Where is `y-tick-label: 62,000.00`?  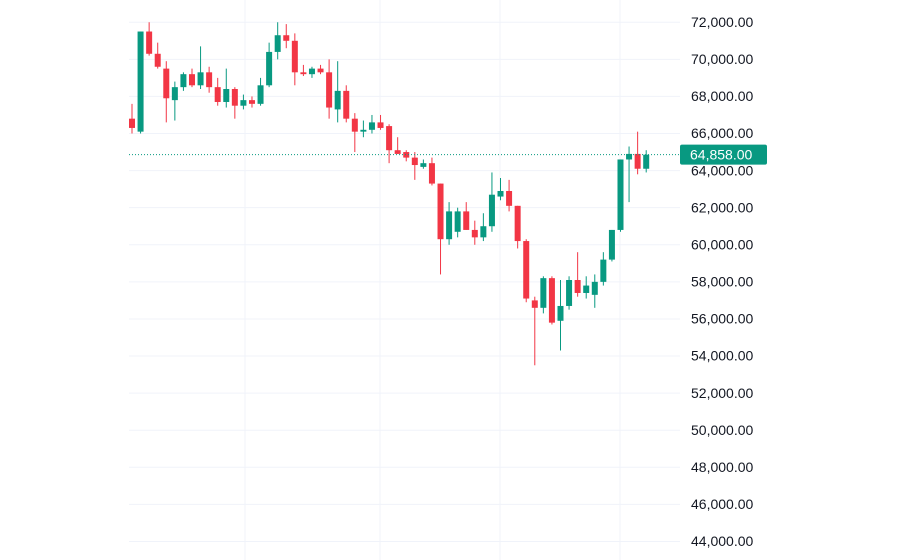
y-tick-label: 62,000.00 is located at coordinates (722, 207).